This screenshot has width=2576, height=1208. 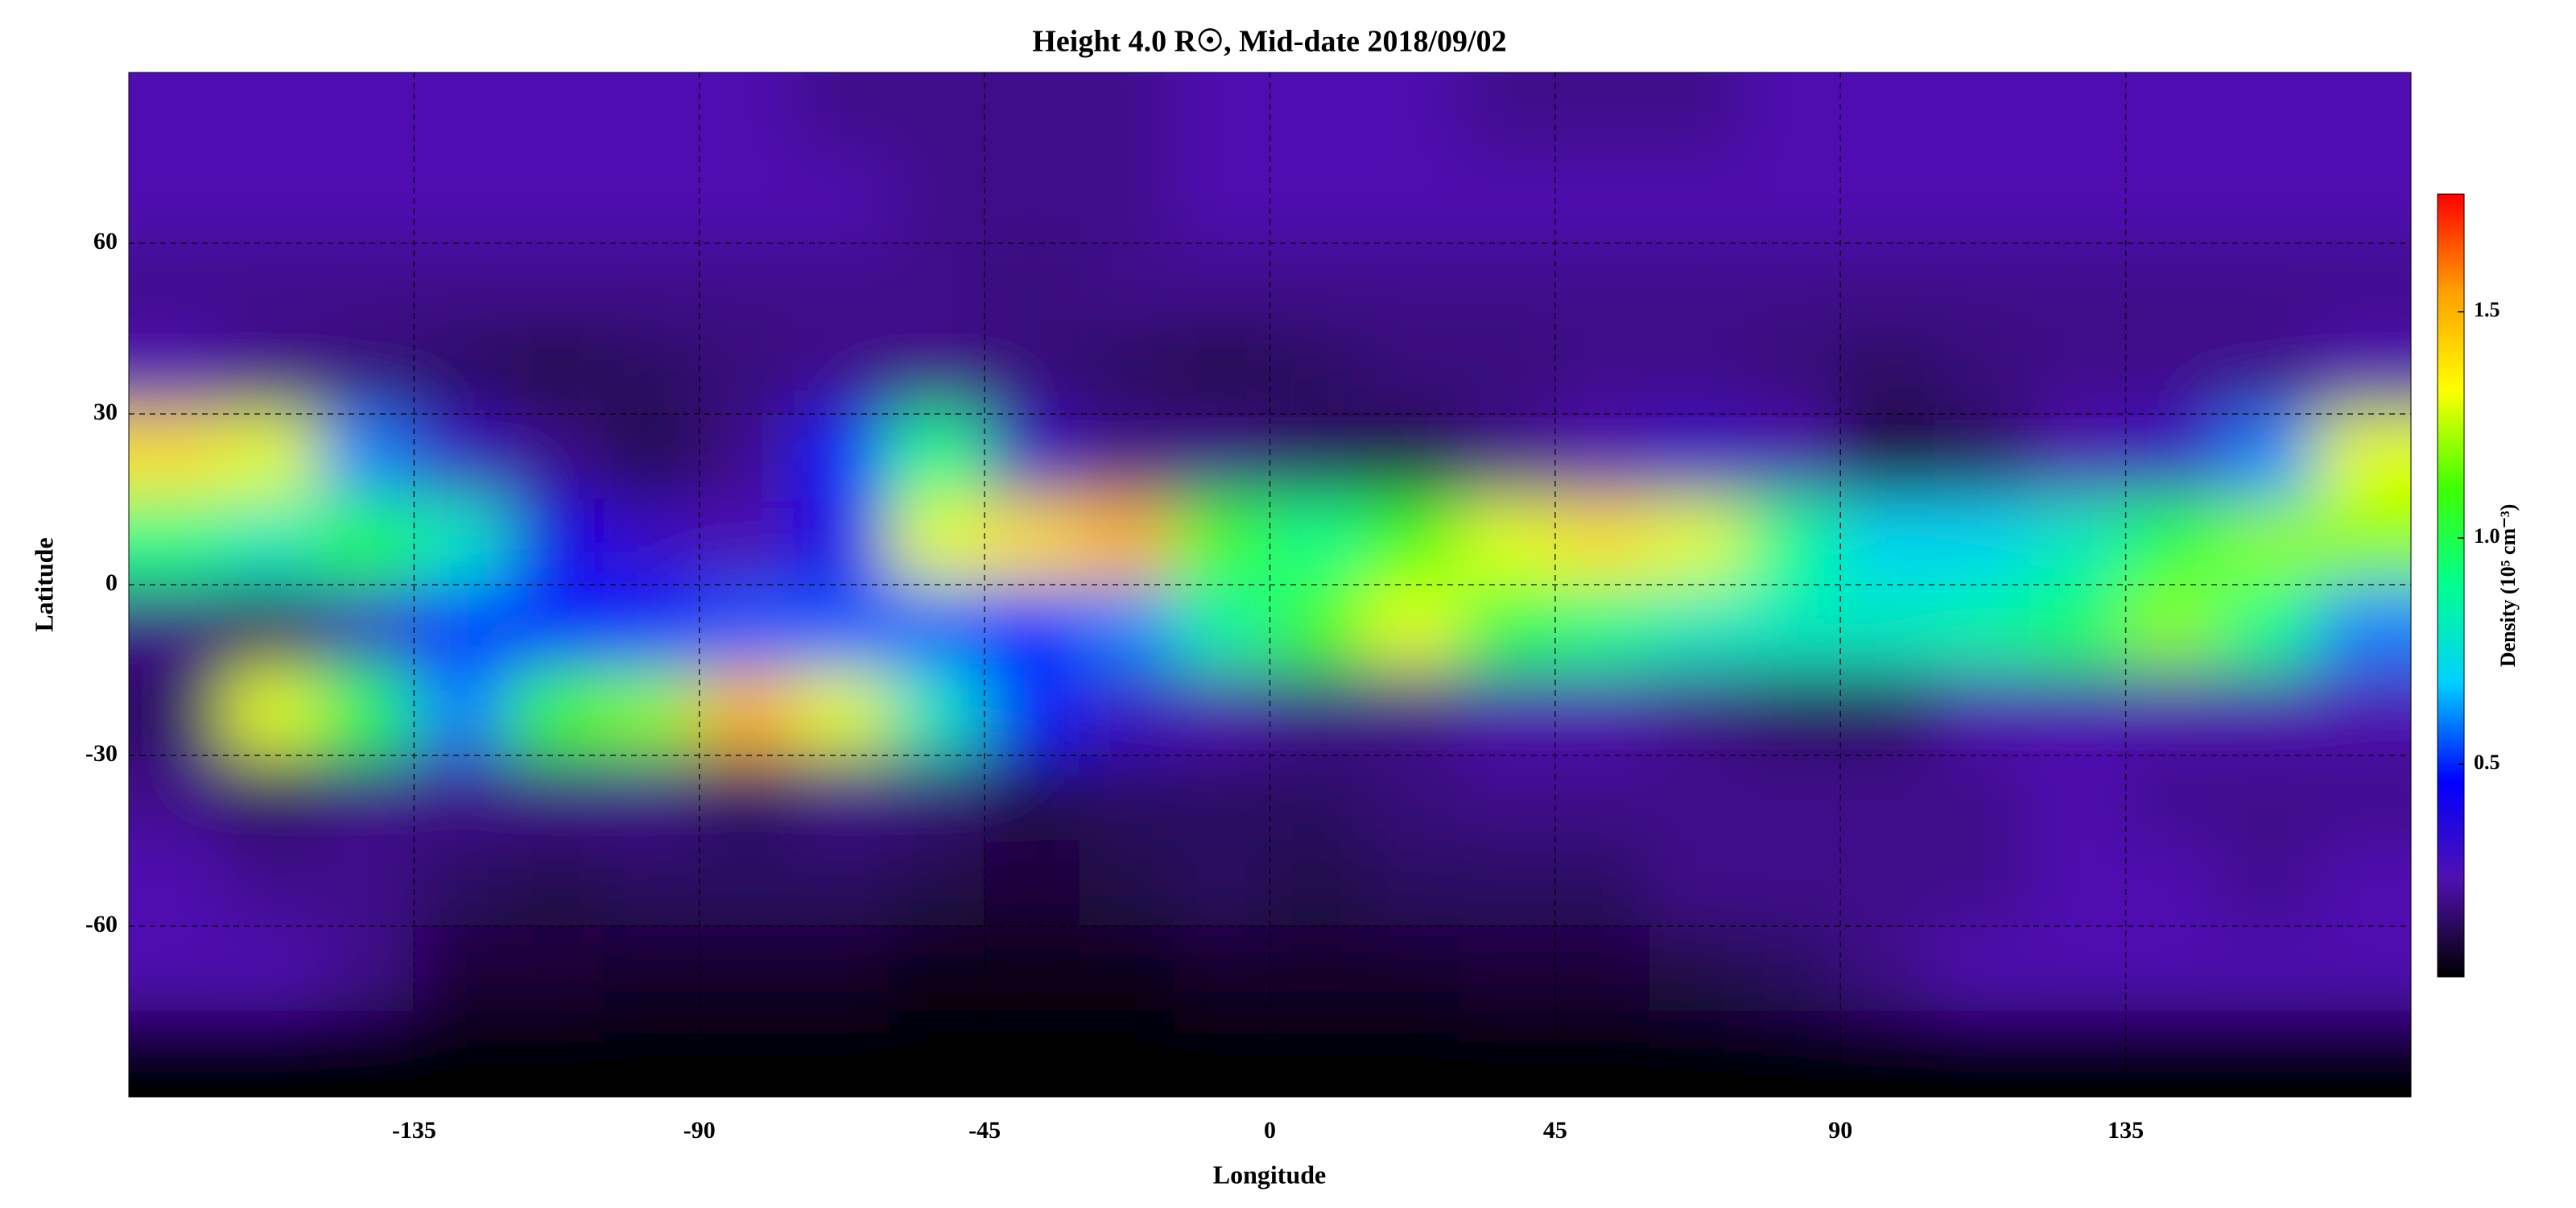 I want to click on y-tick-label: 30, so click(x=106, y=412).